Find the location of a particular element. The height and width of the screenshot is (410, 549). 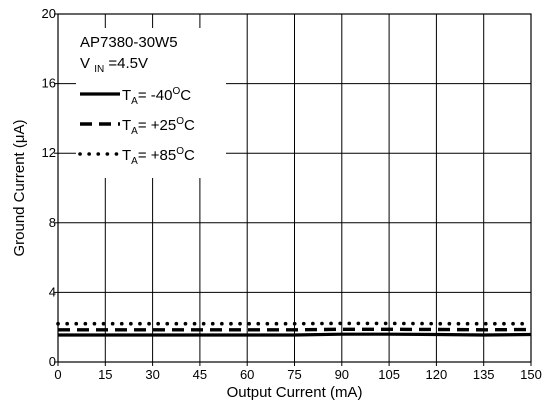

x-tick-label-30: 30 is located at coordinates (152, 374).